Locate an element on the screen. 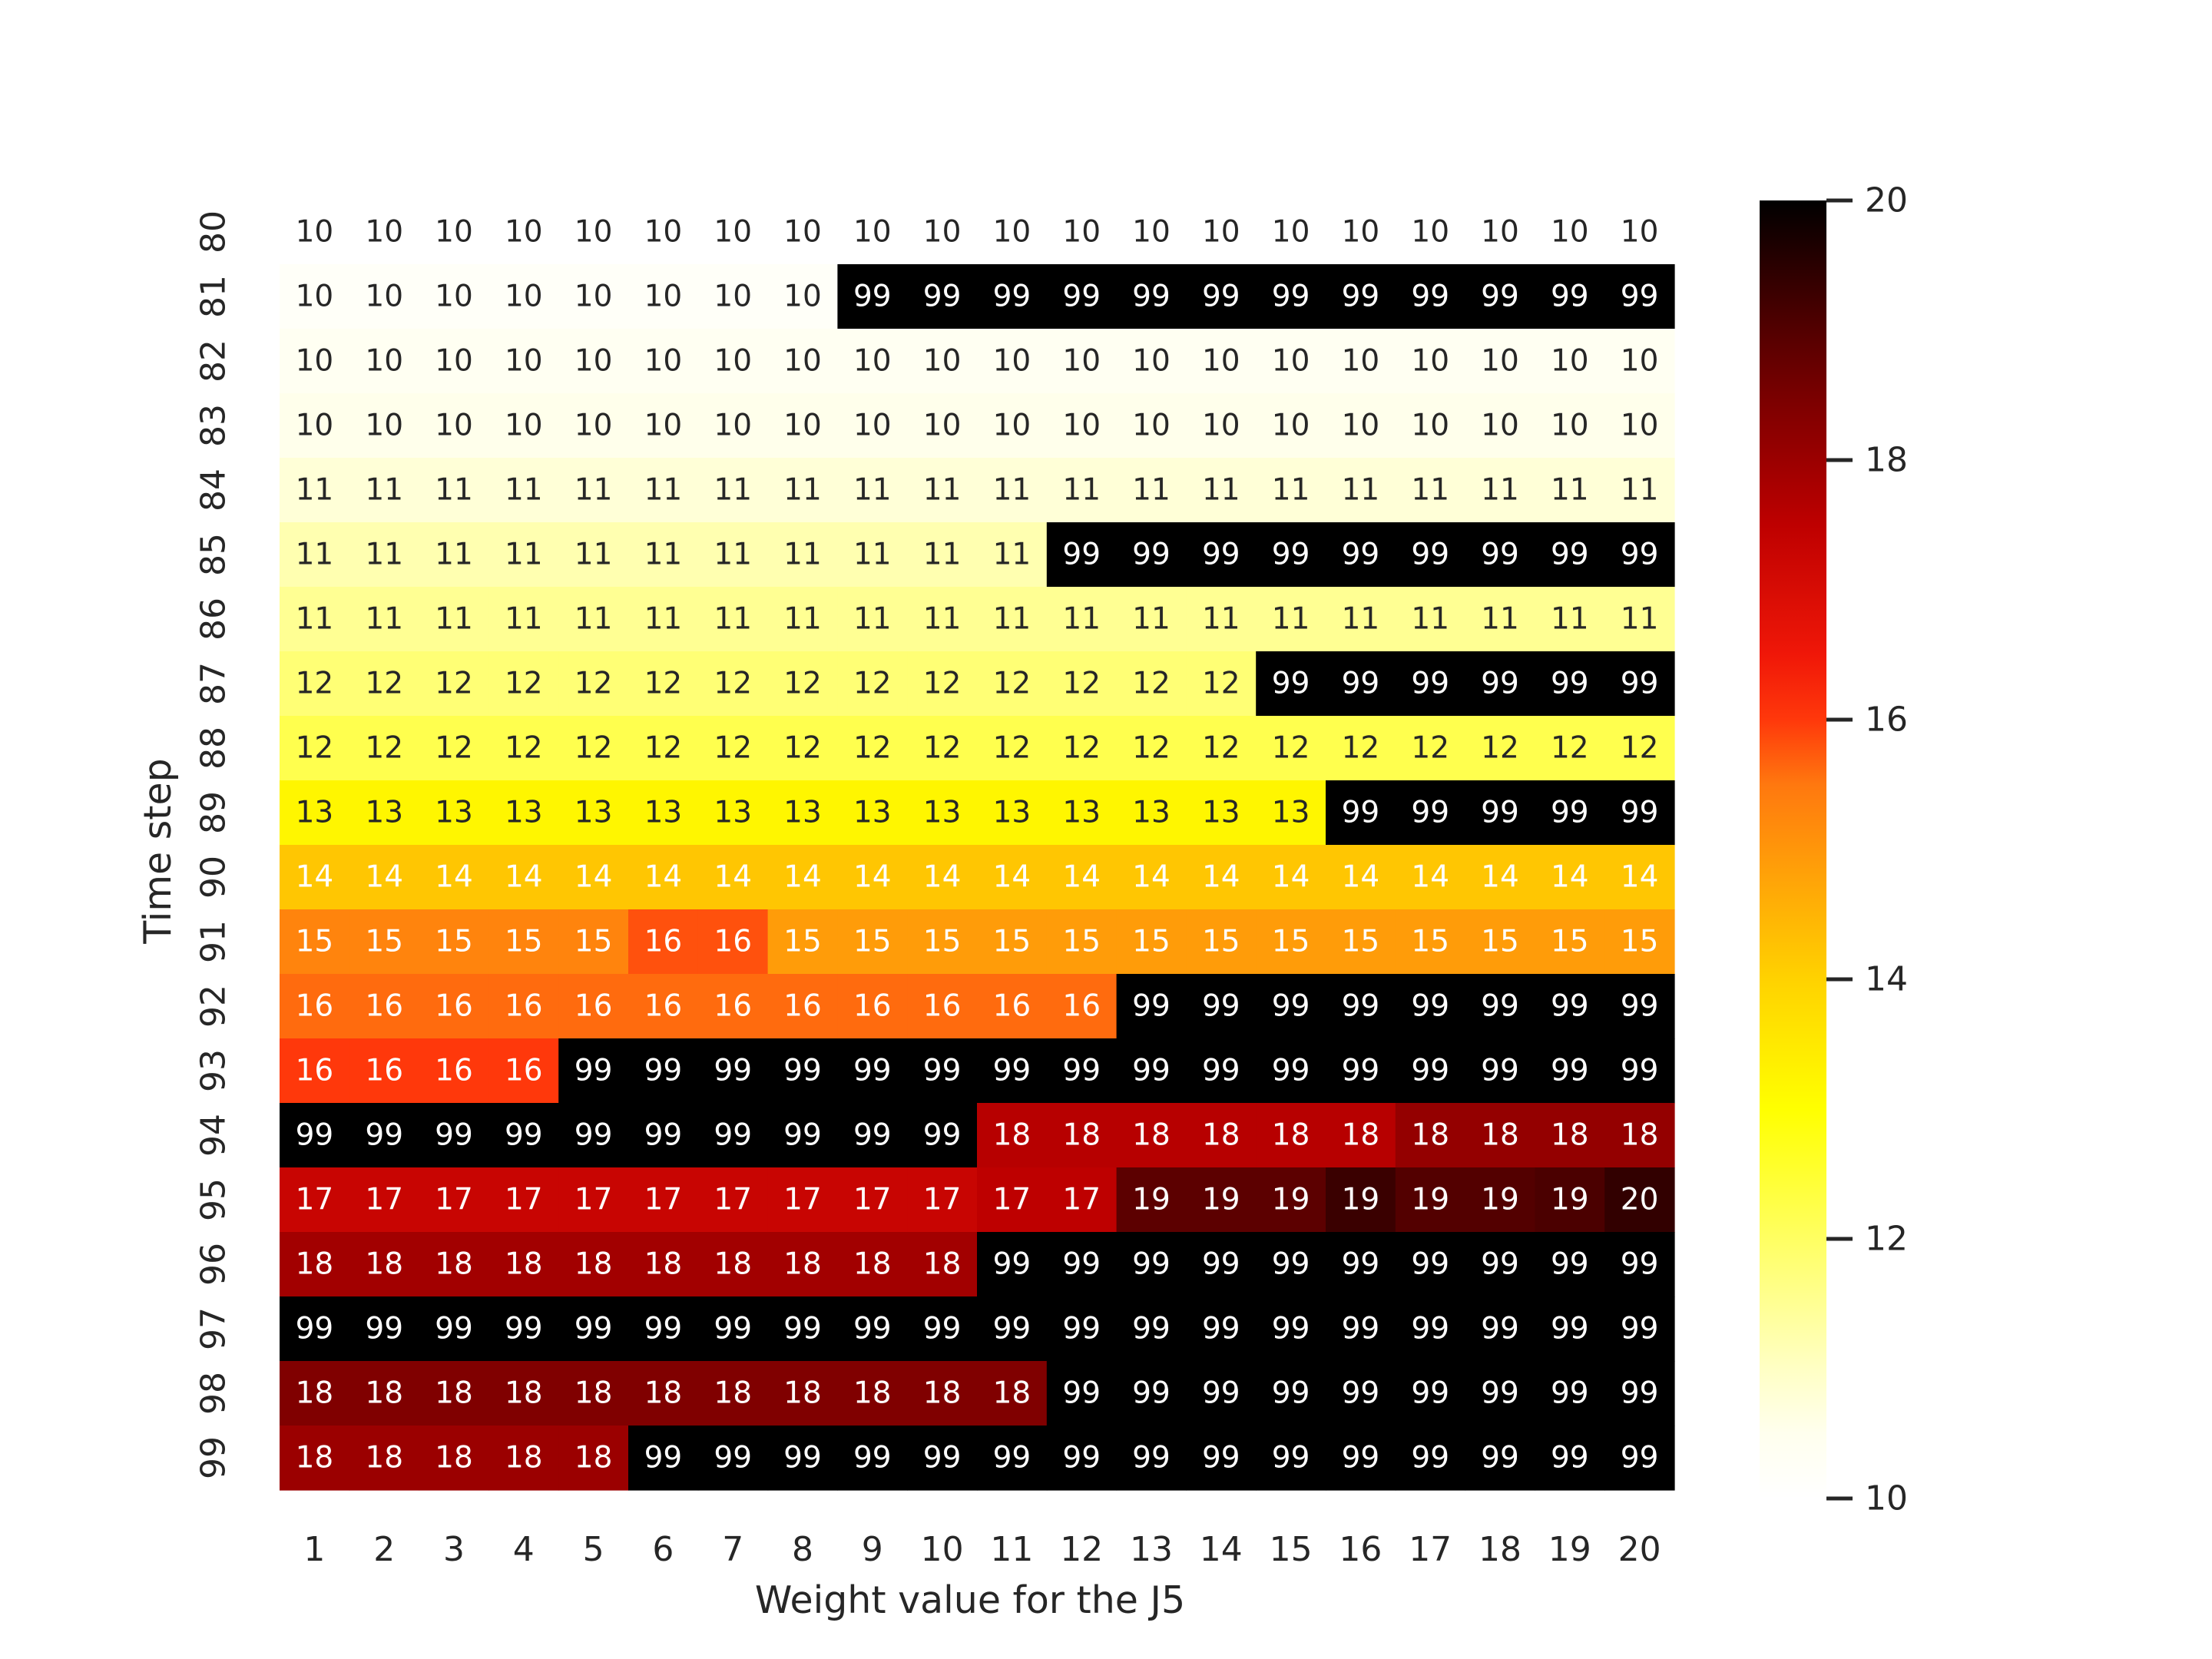 The image size is (2212, 1659). x-tick-label: 16 is located at coordinates (1360, 1550).